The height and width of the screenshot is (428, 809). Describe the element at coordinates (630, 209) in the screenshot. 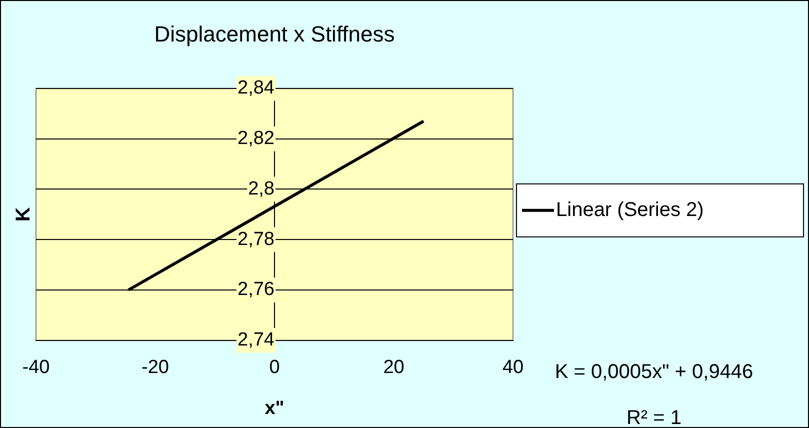

I see `legend-label: Linear (Series 2)` at that location.